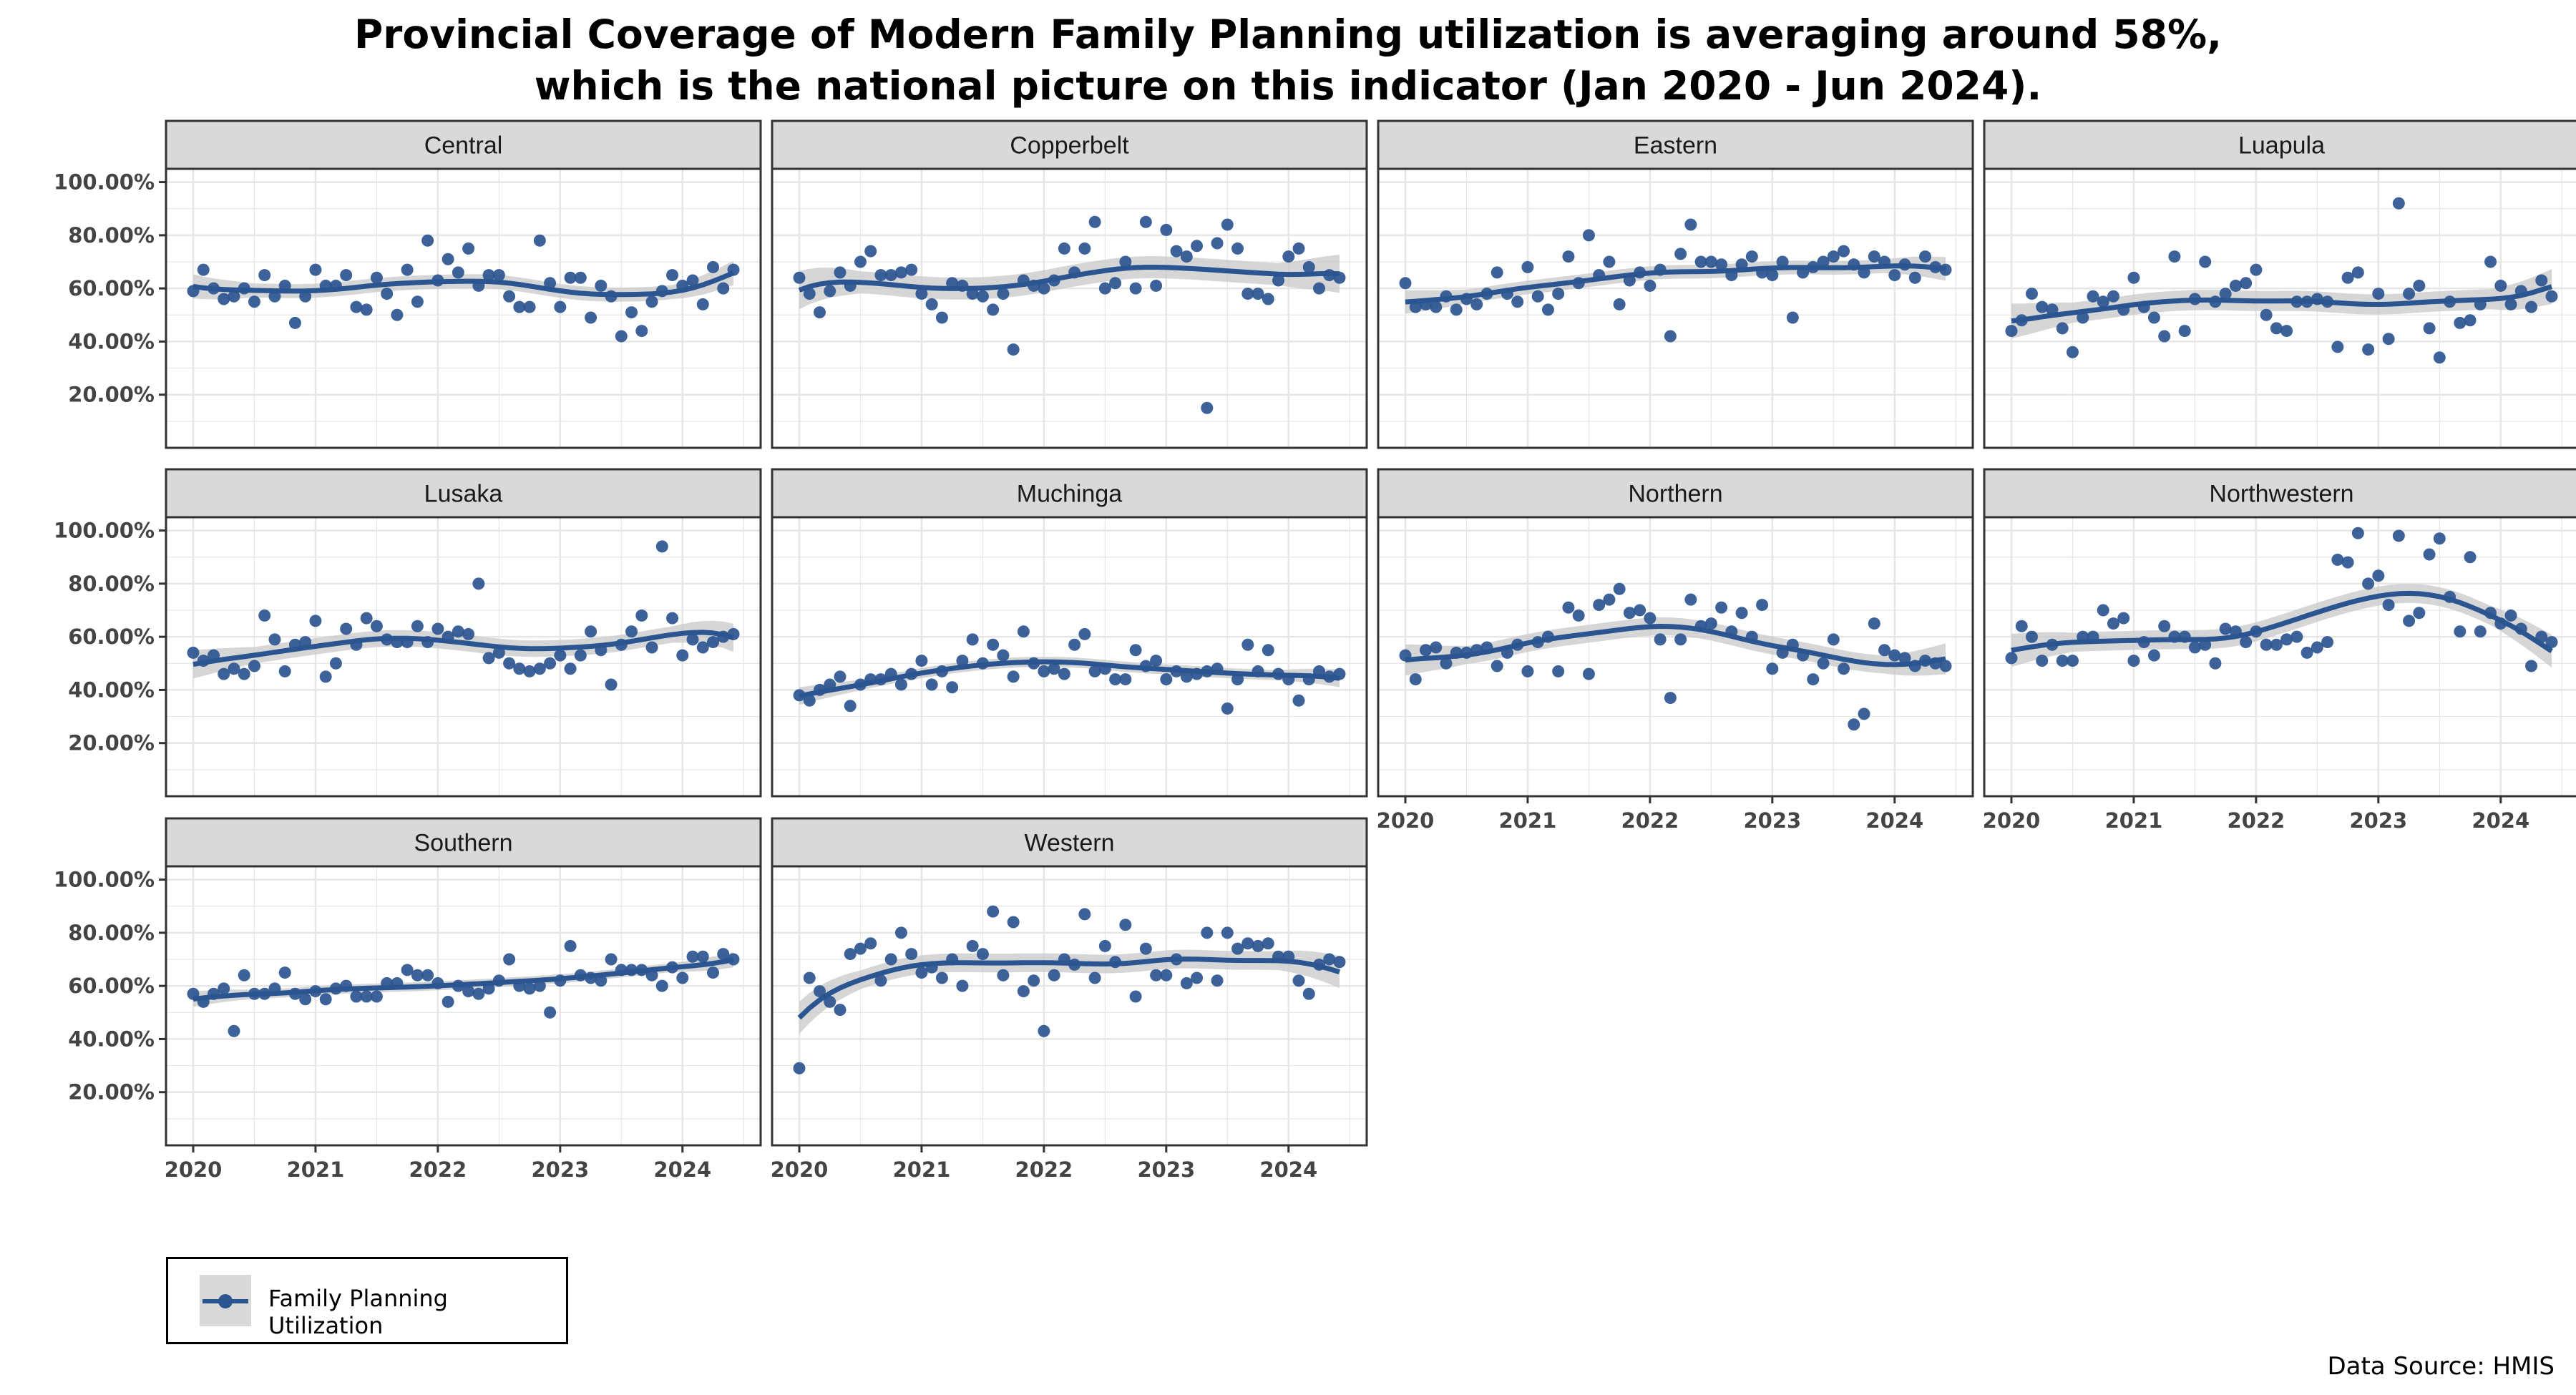 Image resolution: width=2576 pixels, height=1395 pixels. What do you see at coordinates (111, 743) in the screenshot?
I see `y-tick-label: 20.00%` at bounding box center [111, 743].